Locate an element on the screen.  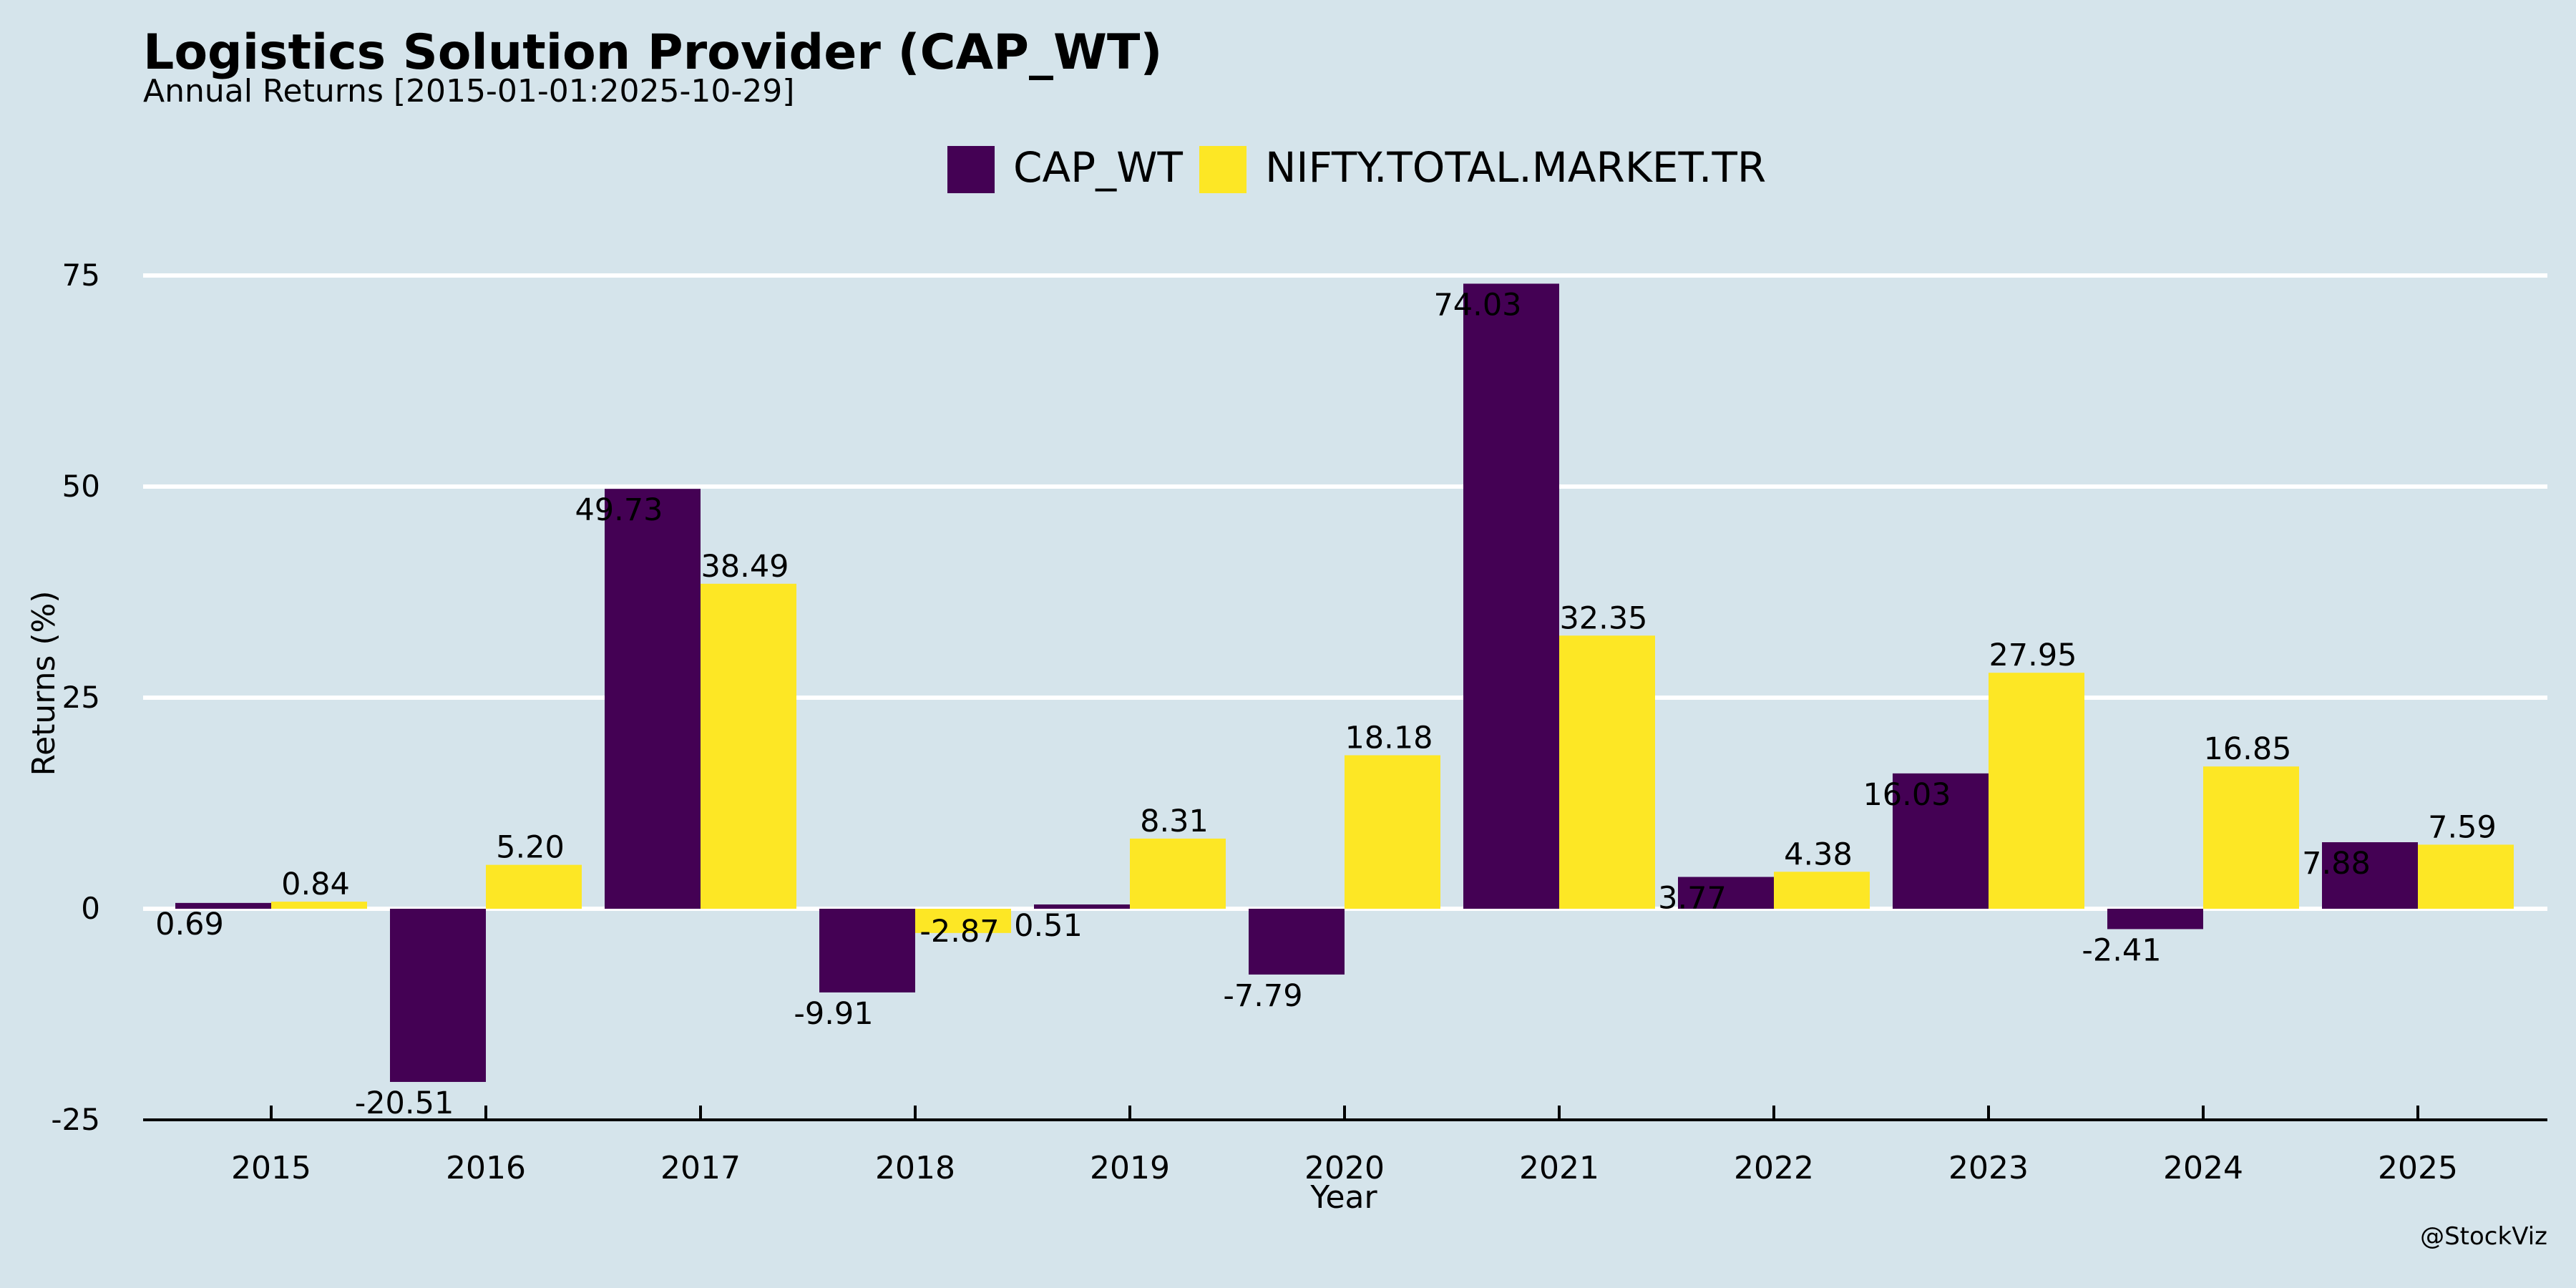
y-tick-label: 75 is located at coordinates (81, 275).